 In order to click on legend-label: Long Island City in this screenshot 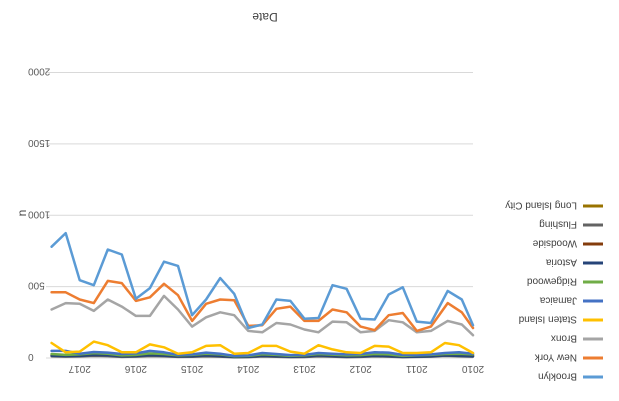, I will do `click(541, 205)`.